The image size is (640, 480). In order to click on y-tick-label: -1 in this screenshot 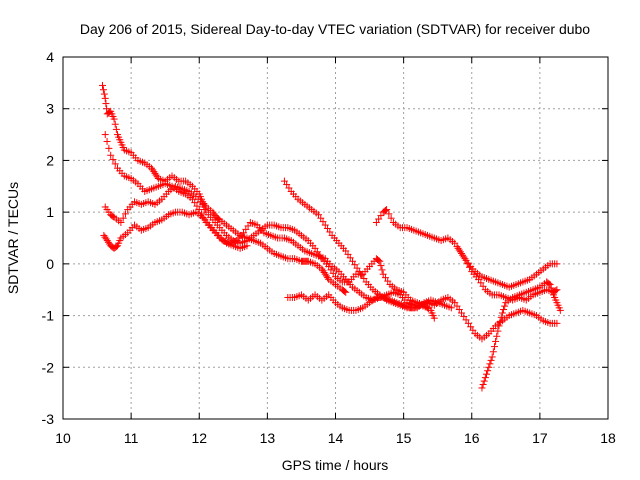, I will do `click(48, 316)`.